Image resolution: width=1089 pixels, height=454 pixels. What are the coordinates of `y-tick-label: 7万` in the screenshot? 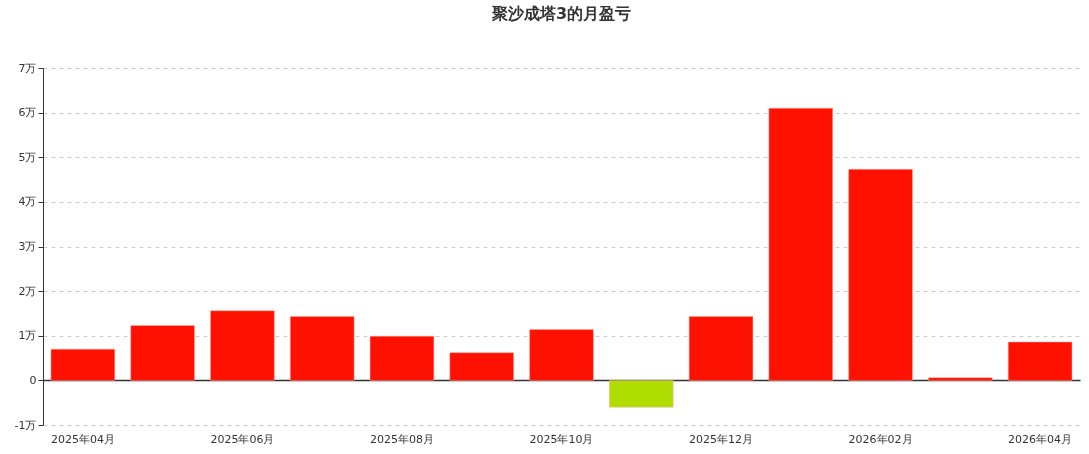 It's located at (27, 68).